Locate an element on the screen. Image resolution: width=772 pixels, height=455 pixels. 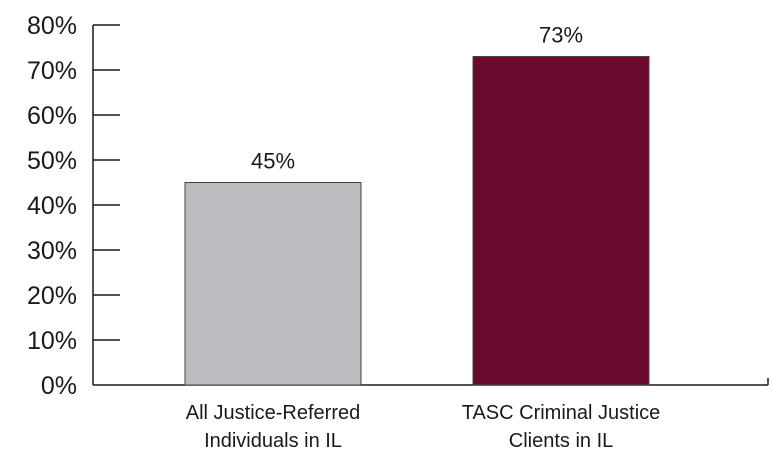
y-tick-label: 10% is located at coordinates (52, 341).